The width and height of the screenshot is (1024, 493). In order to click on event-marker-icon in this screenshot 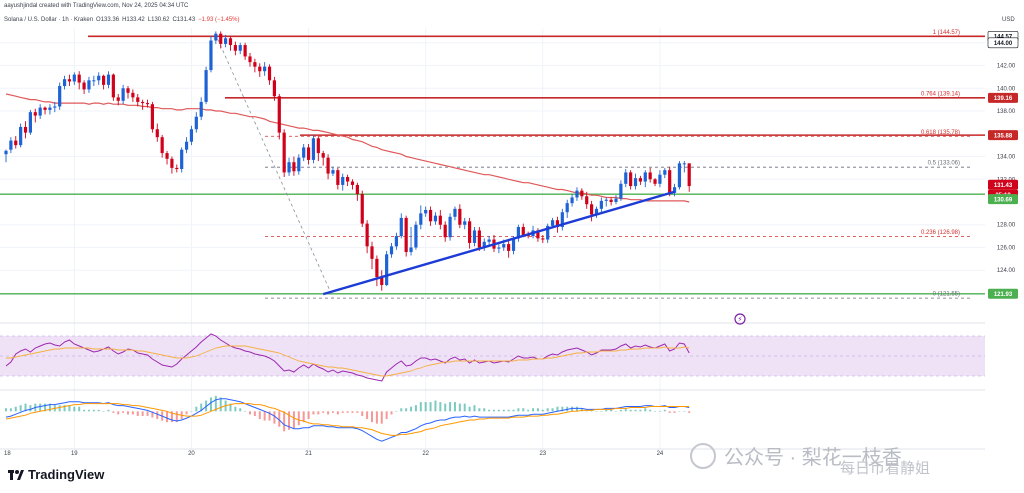, I will do `click(740, 319)`.